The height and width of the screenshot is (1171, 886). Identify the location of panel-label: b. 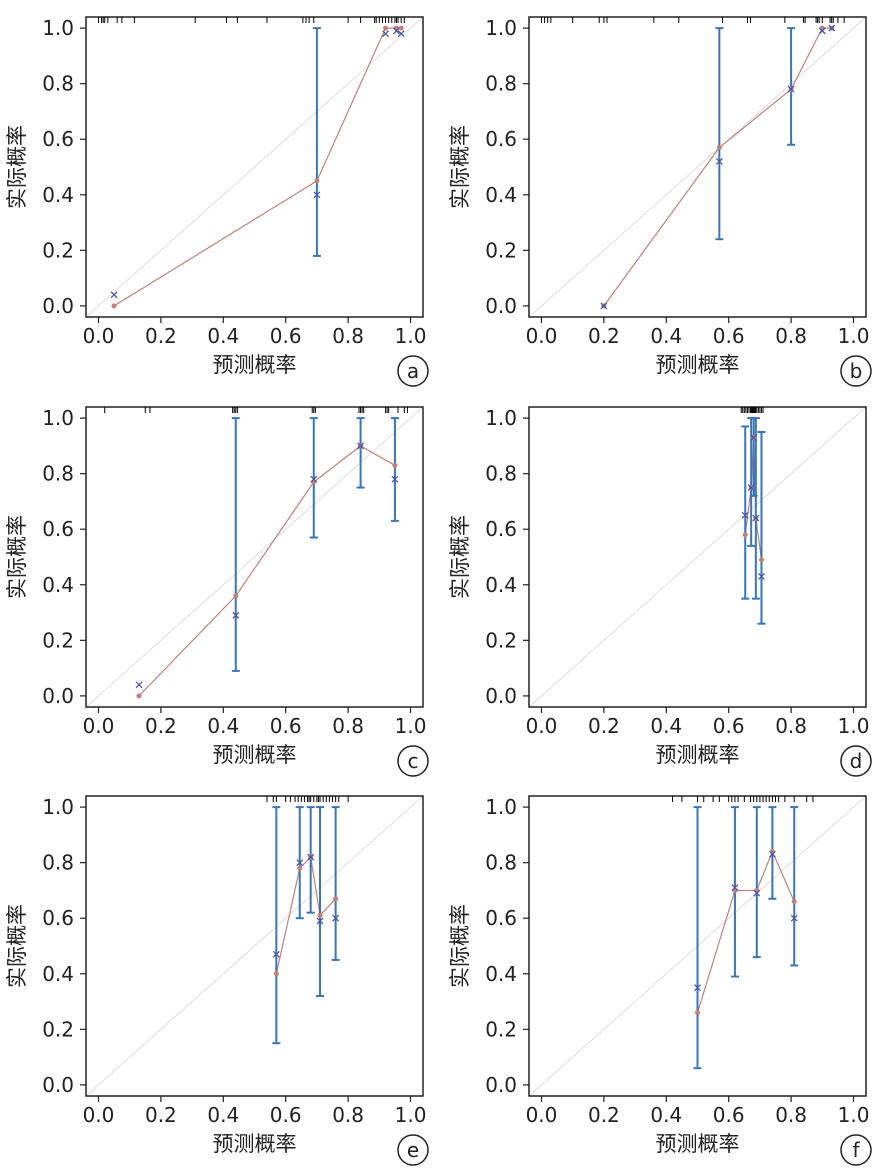
(856, 371).